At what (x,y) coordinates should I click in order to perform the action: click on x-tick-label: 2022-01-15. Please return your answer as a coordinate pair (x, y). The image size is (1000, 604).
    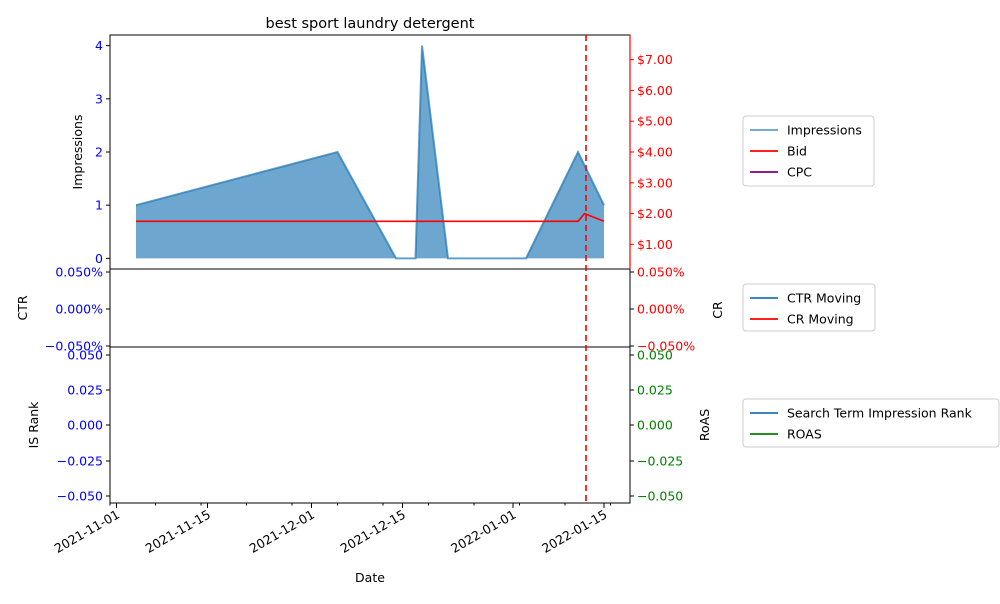
    Looking at the image, I should click on (574, 531).